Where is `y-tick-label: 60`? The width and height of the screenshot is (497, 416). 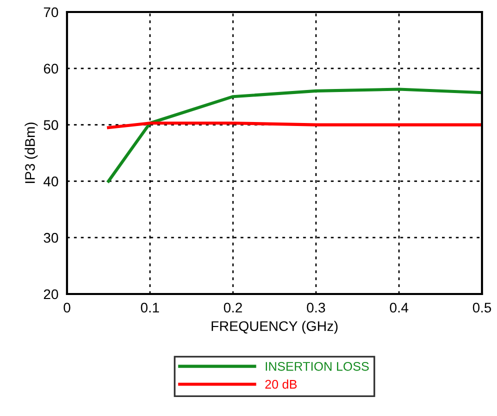
y-tick-label: 60 is located at coordinates (51, 69).